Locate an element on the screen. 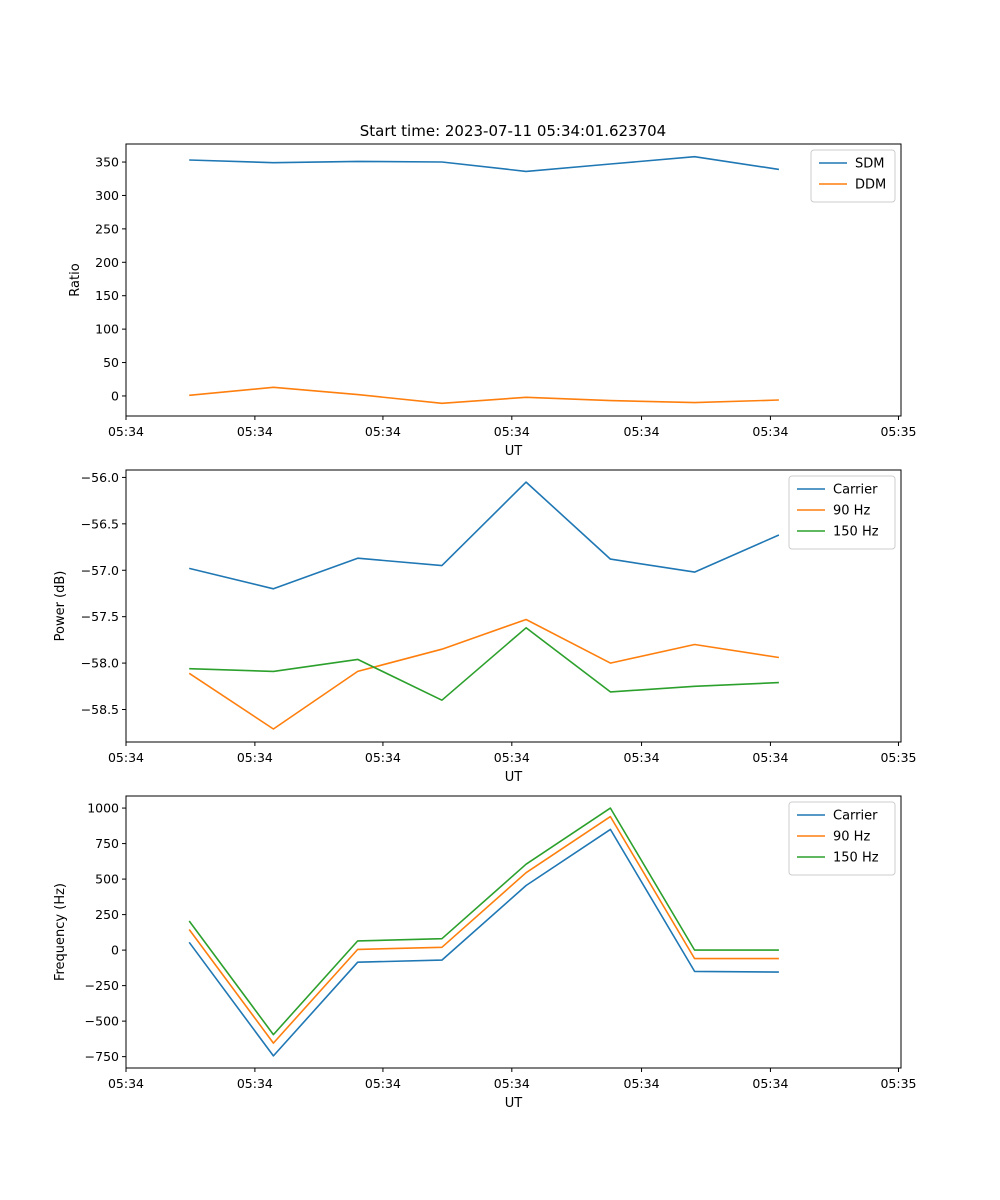 The width and height of the screenshot is (1000, 1200). ratio-ytick-label: 50 is located at coordinates (111, 362).